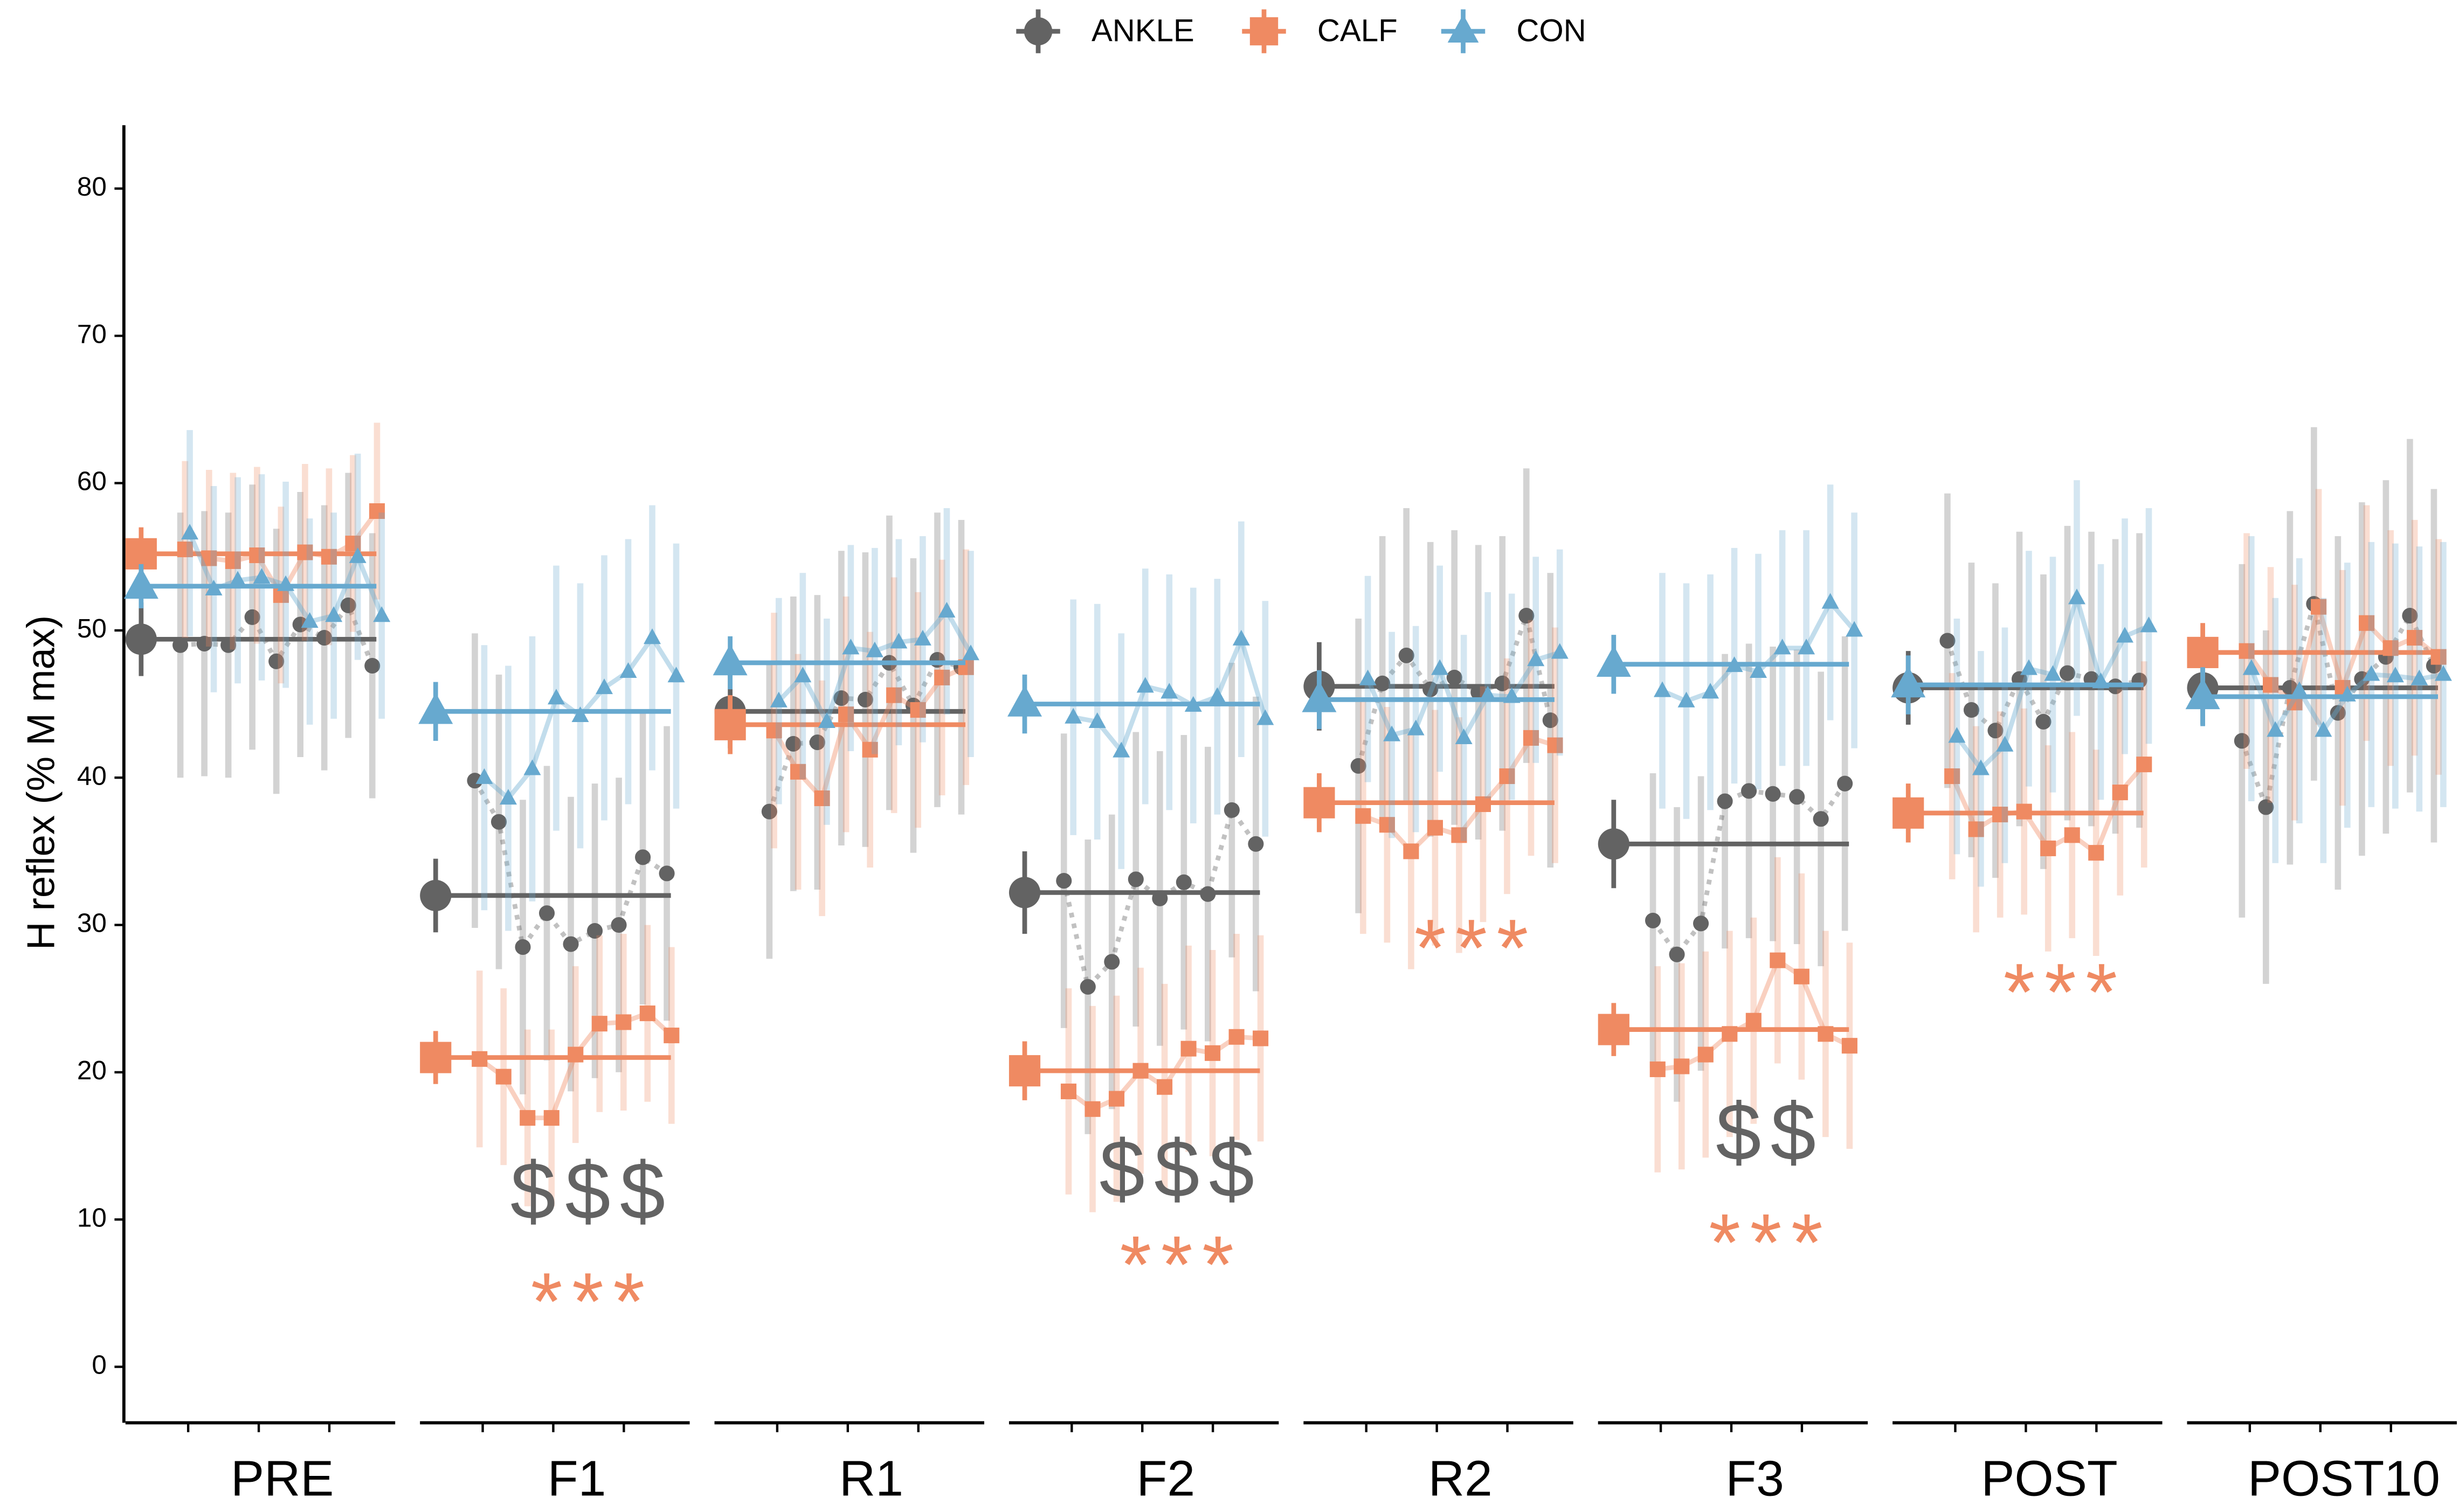 This screenshot has height=1512, width=2459. I want to click on legend-label: ANKLE, so click(1143, 30).